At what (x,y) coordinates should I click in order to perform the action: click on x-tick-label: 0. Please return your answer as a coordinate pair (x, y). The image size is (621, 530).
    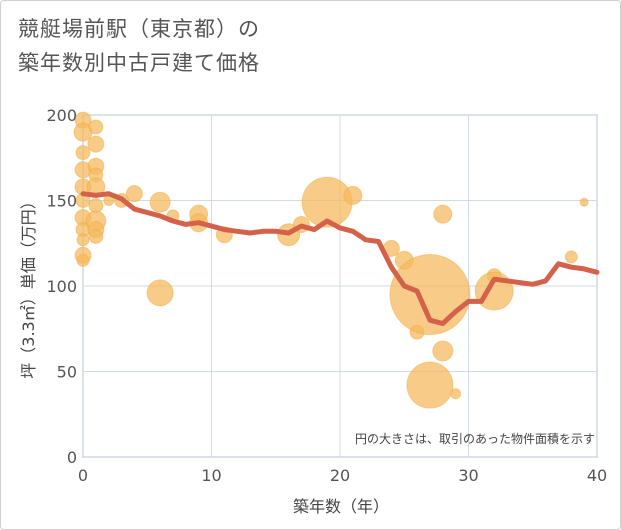
    Looking at the image, I should click on (83, 475).